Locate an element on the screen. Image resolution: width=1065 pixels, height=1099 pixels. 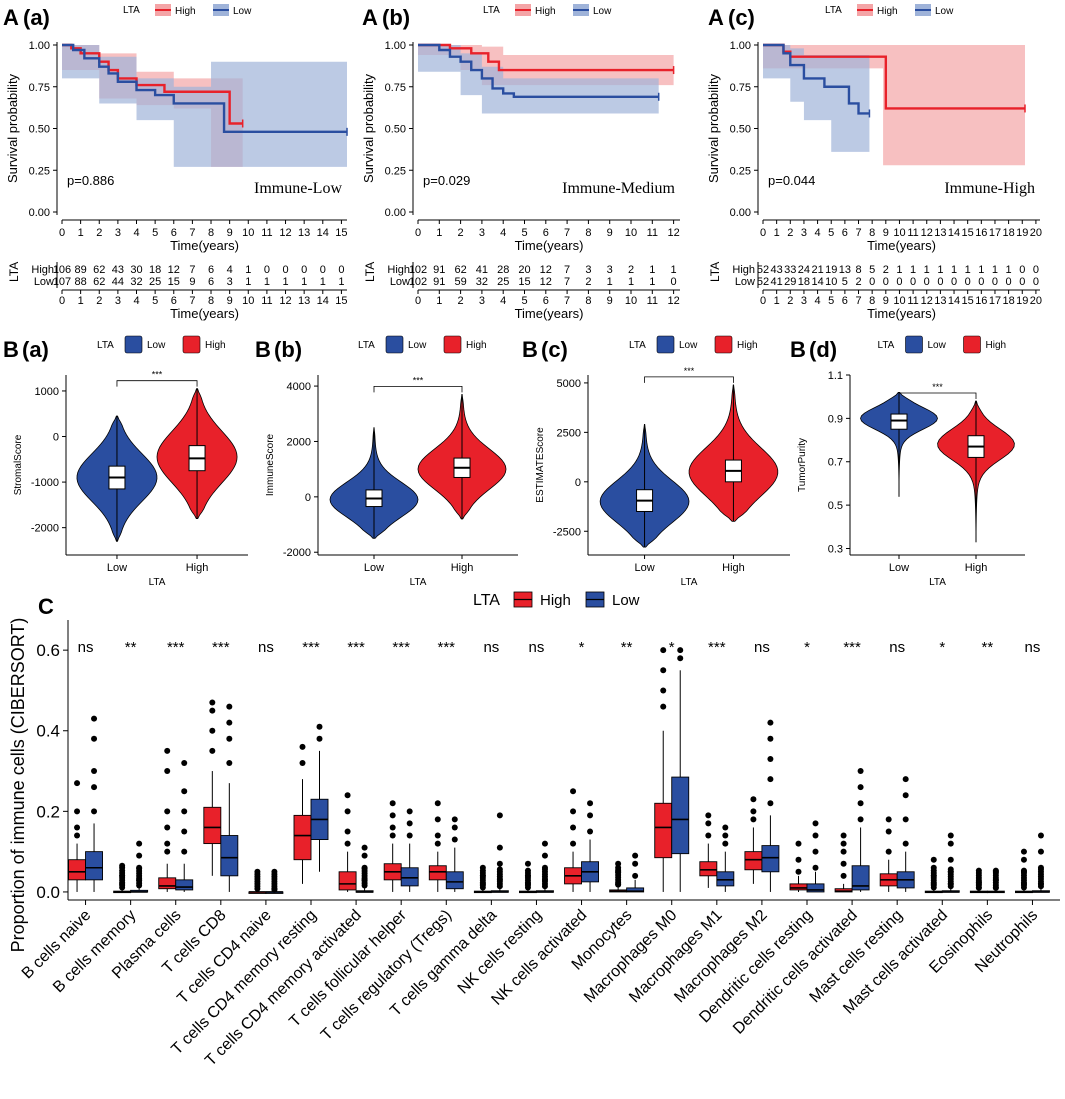
x-axis-title: LTA is located at coordinates (418, 582).